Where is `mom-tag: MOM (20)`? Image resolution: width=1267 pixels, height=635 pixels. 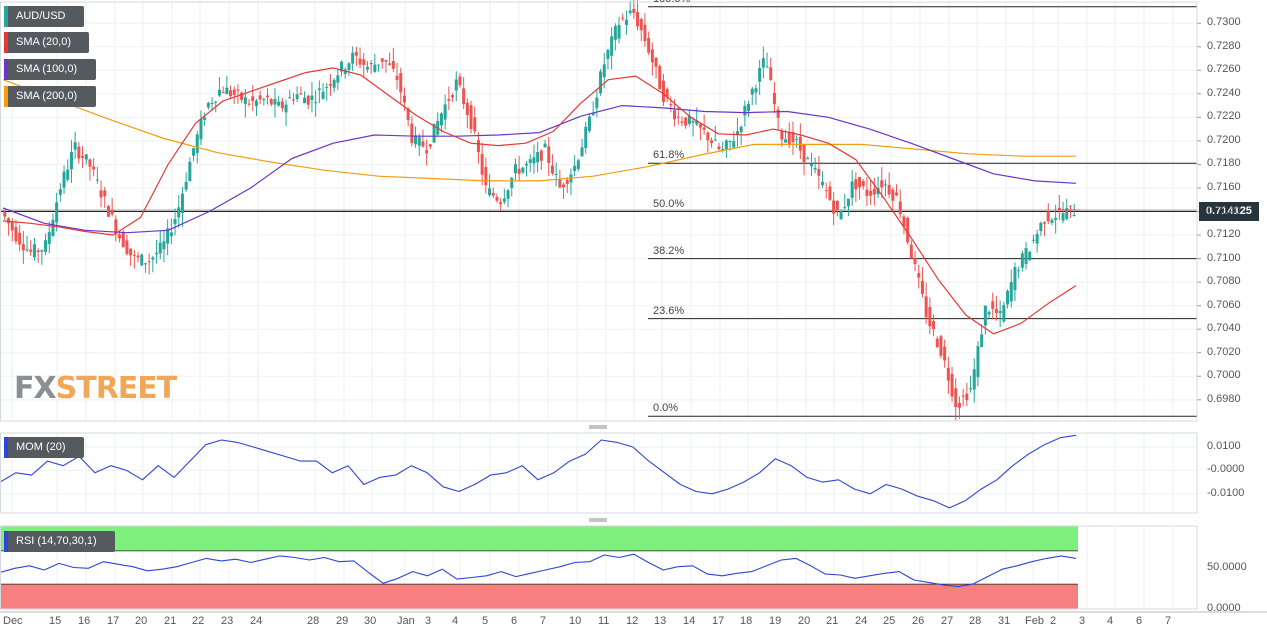 mom-tag: MOM (20) is located at coordinates (44, 447).